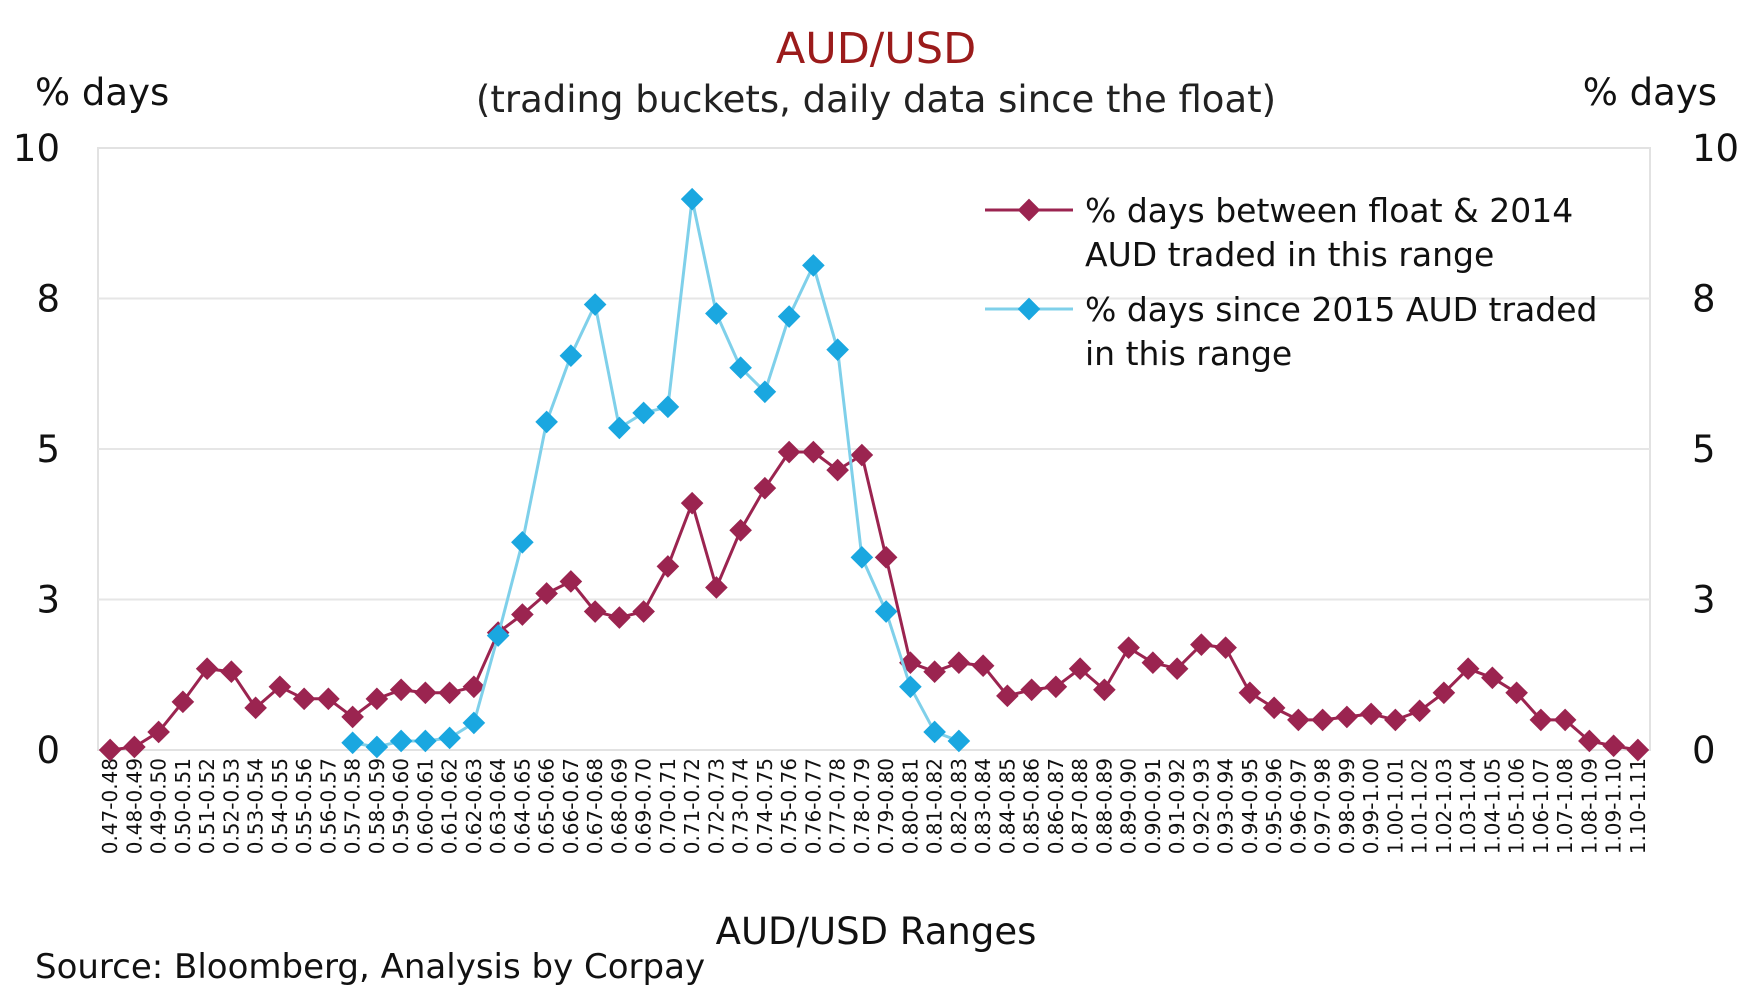  I want to click on x-tick-label: 0.83-0.84, so click(983, 806).